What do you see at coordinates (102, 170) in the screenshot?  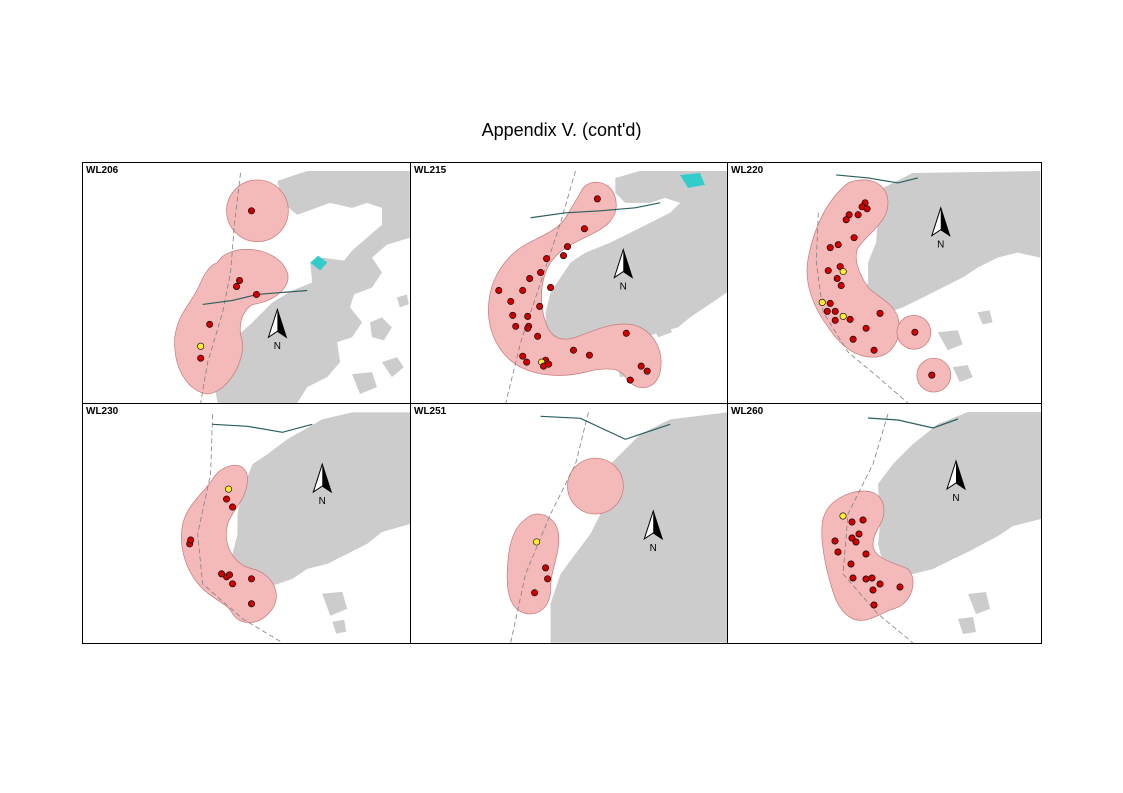 I see `panel-label: WL206` at bounding box center [102, 170].